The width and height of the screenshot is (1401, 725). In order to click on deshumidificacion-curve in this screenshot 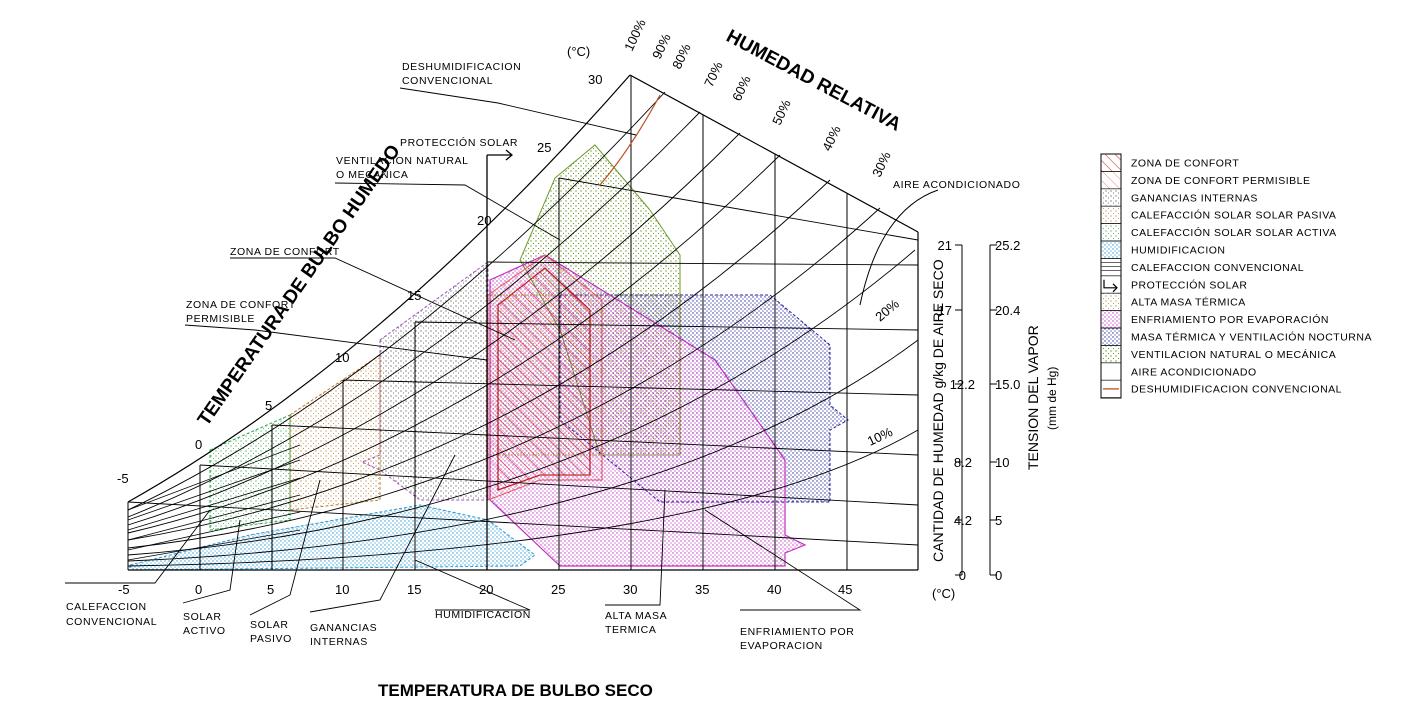, I will do `click(630, 140)`.